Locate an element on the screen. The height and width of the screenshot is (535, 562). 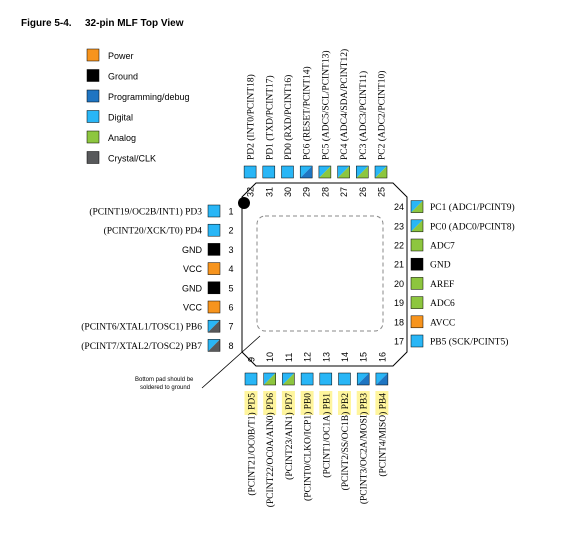
pin-1-number: 1 is located at coordinates (230, 212).